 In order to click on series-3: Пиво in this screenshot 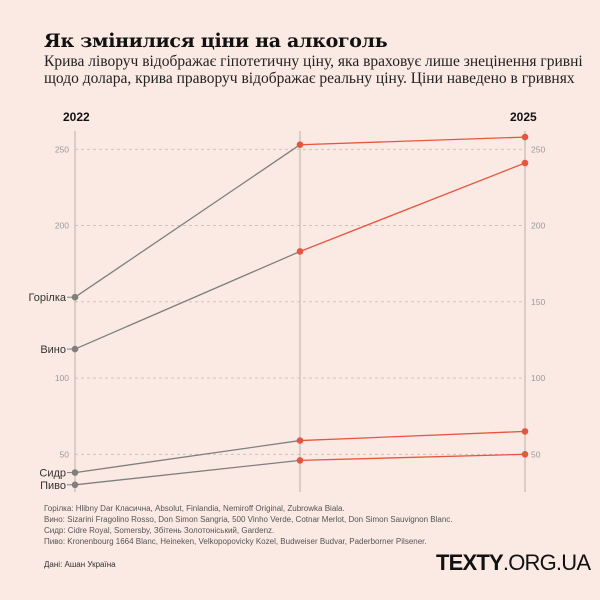, I will do `click(284, 471)`.